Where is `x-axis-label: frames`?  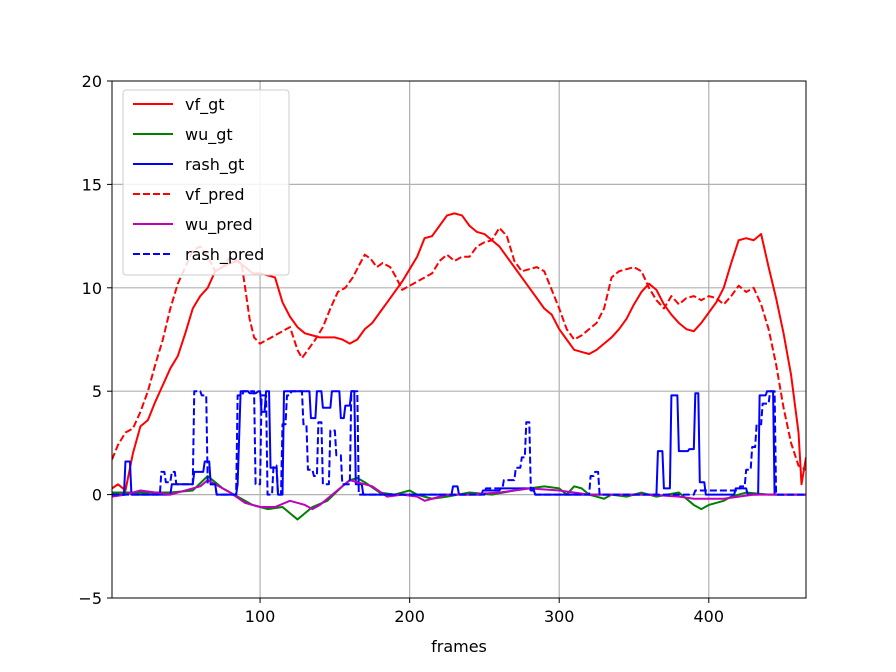 x-axis-label: frames is located at coordinates (459, 646).